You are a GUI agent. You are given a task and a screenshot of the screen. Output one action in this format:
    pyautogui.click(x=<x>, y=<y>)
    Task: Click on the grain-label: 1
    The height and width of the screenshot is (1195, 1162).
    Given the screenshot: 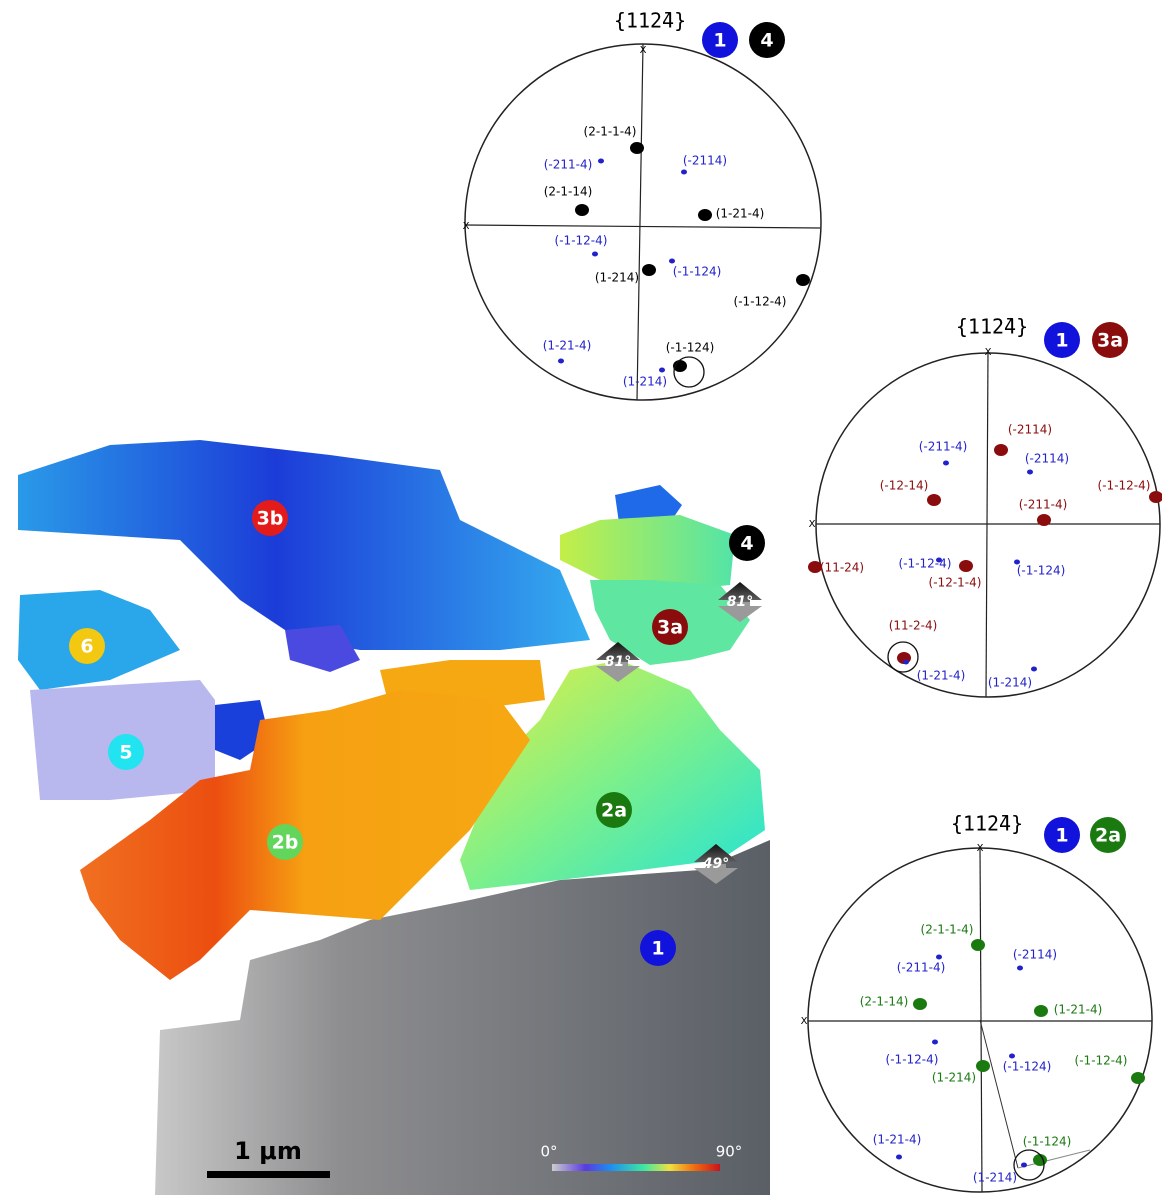 What is the action you would take?
    pyautogui.click(x=657, y=949)
    